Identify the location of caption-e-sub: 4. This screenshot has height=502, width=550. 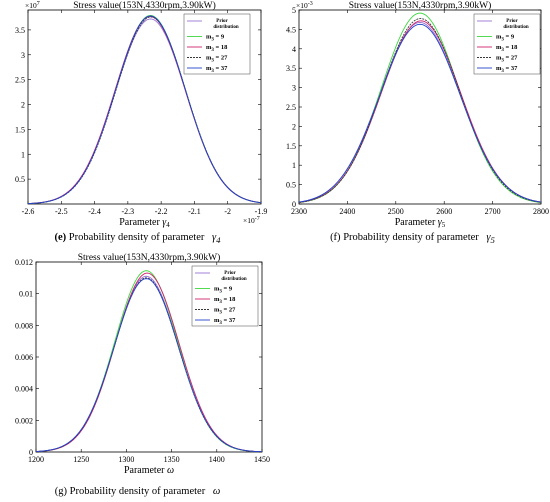
(218, 240).